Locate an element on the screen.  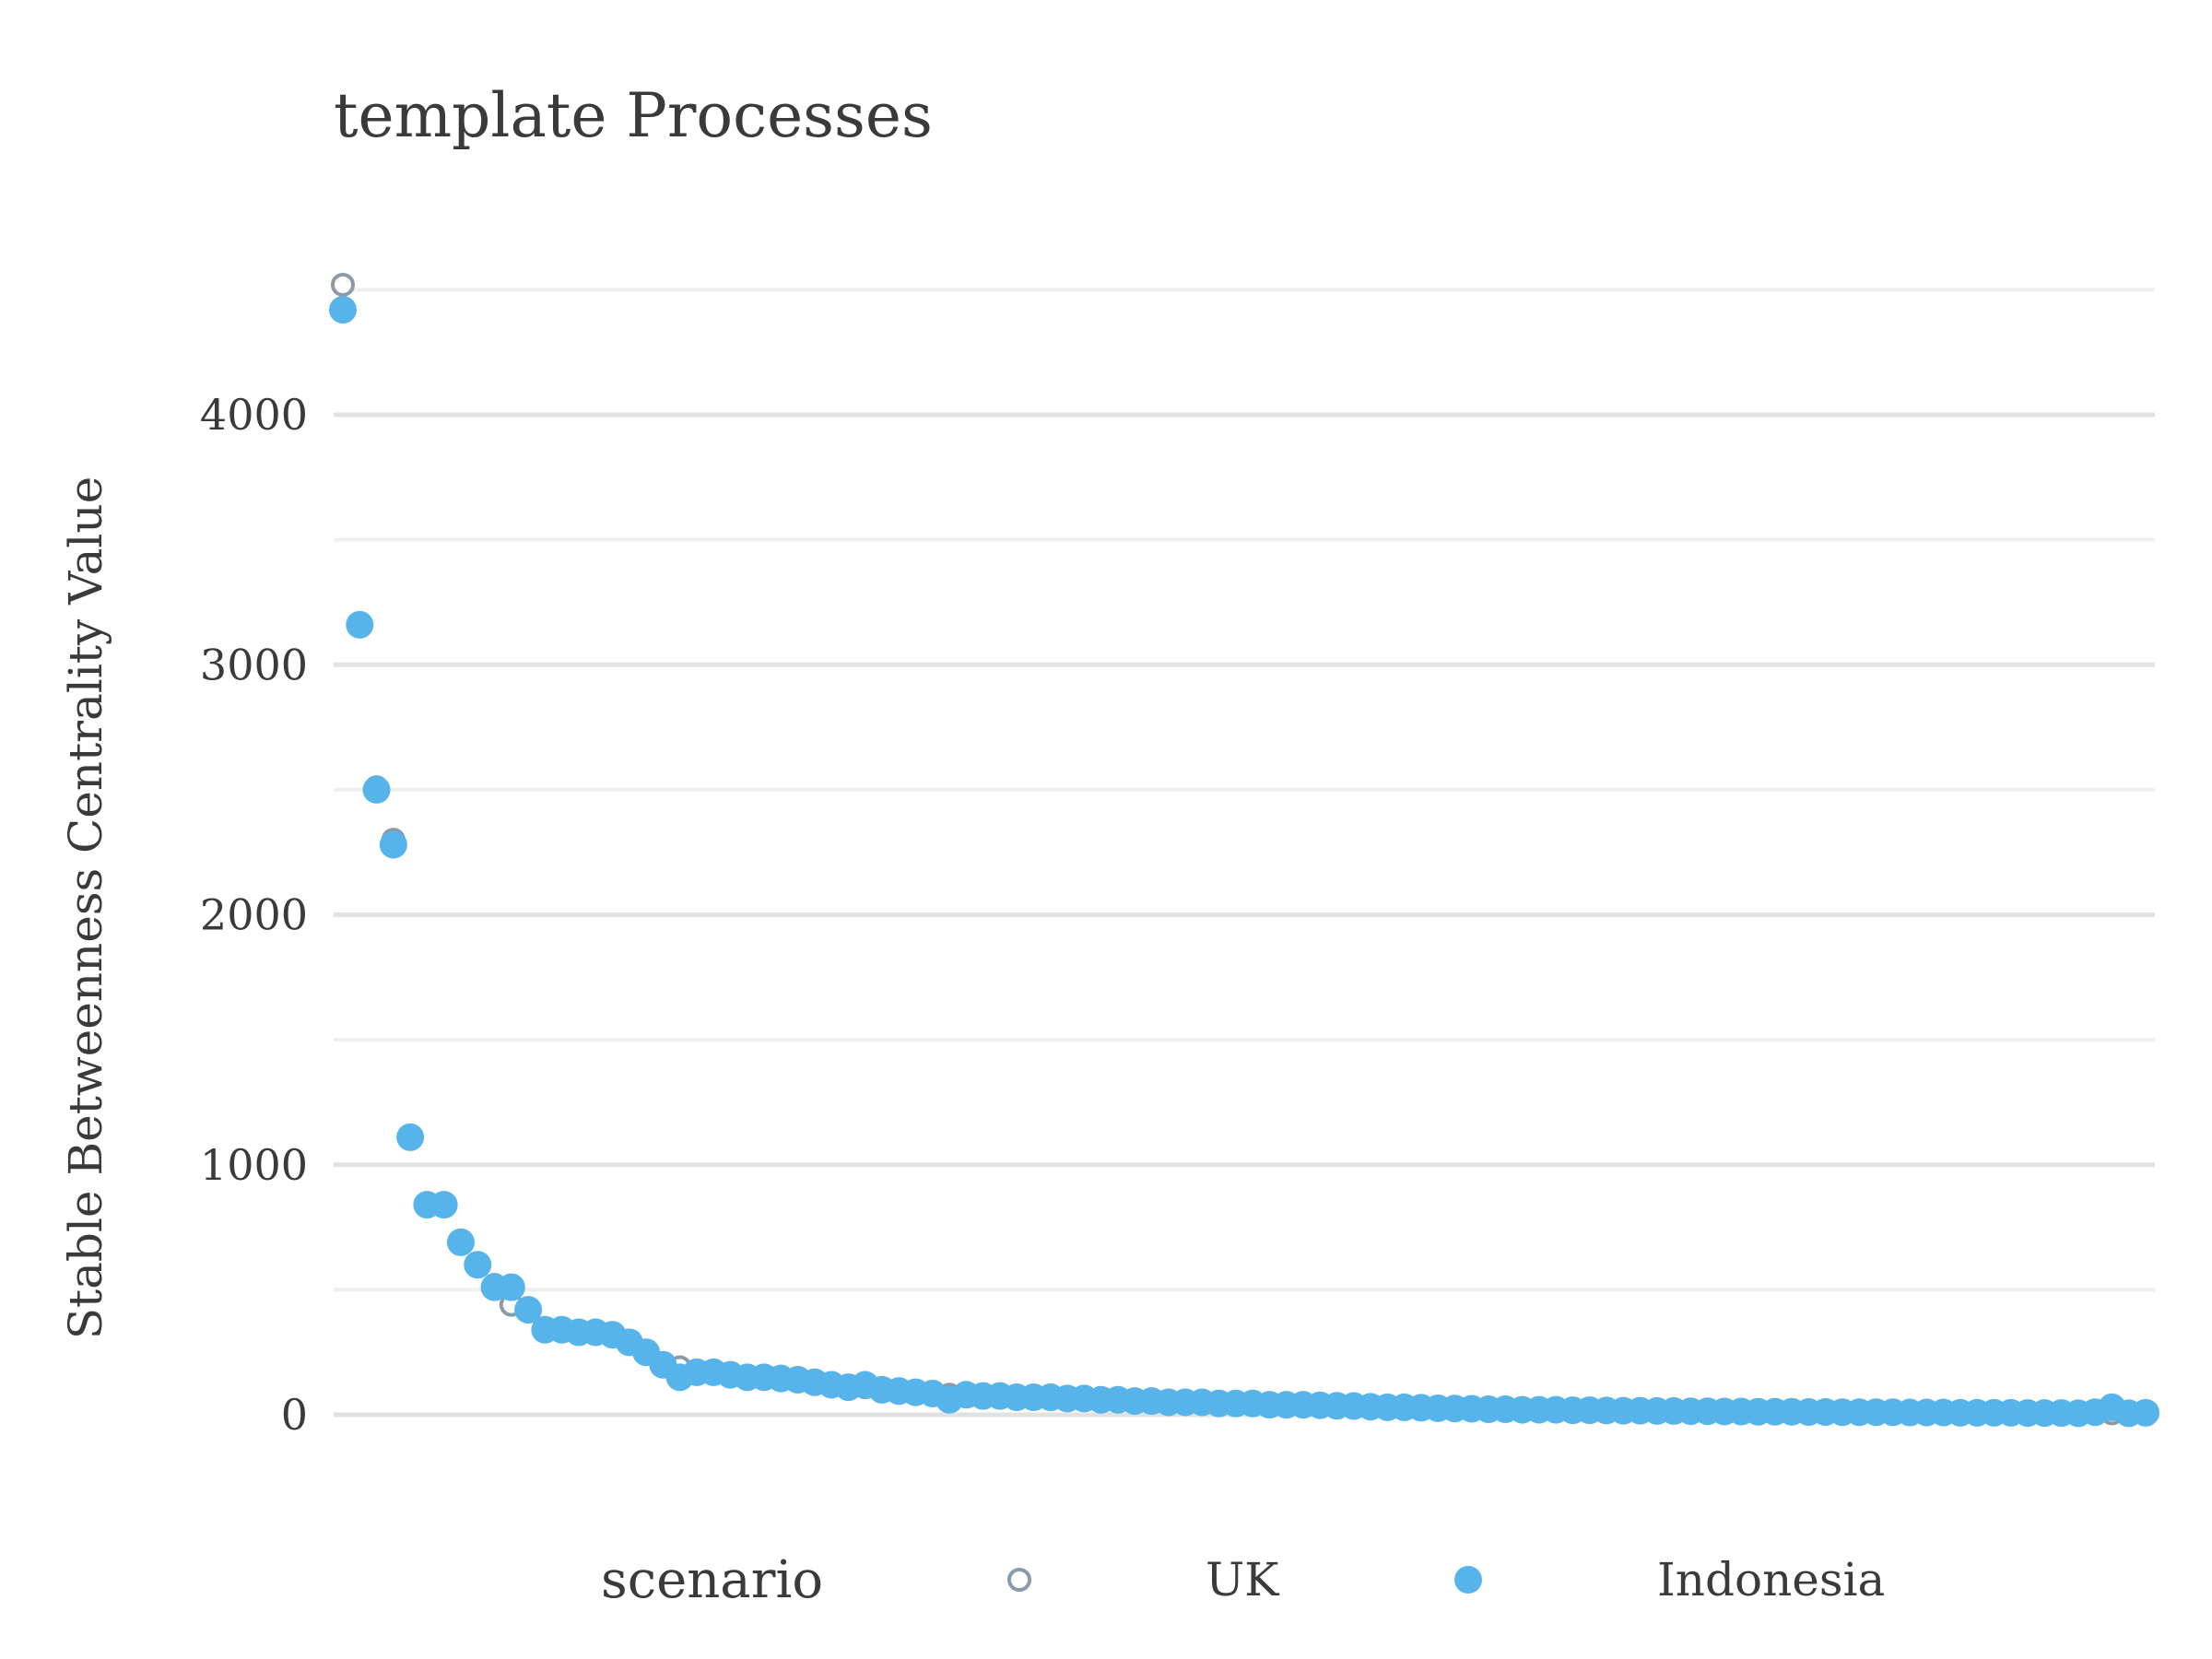
y-axis-label: Stable Betweenness Centrality Value is located at coordinates (85, 908).